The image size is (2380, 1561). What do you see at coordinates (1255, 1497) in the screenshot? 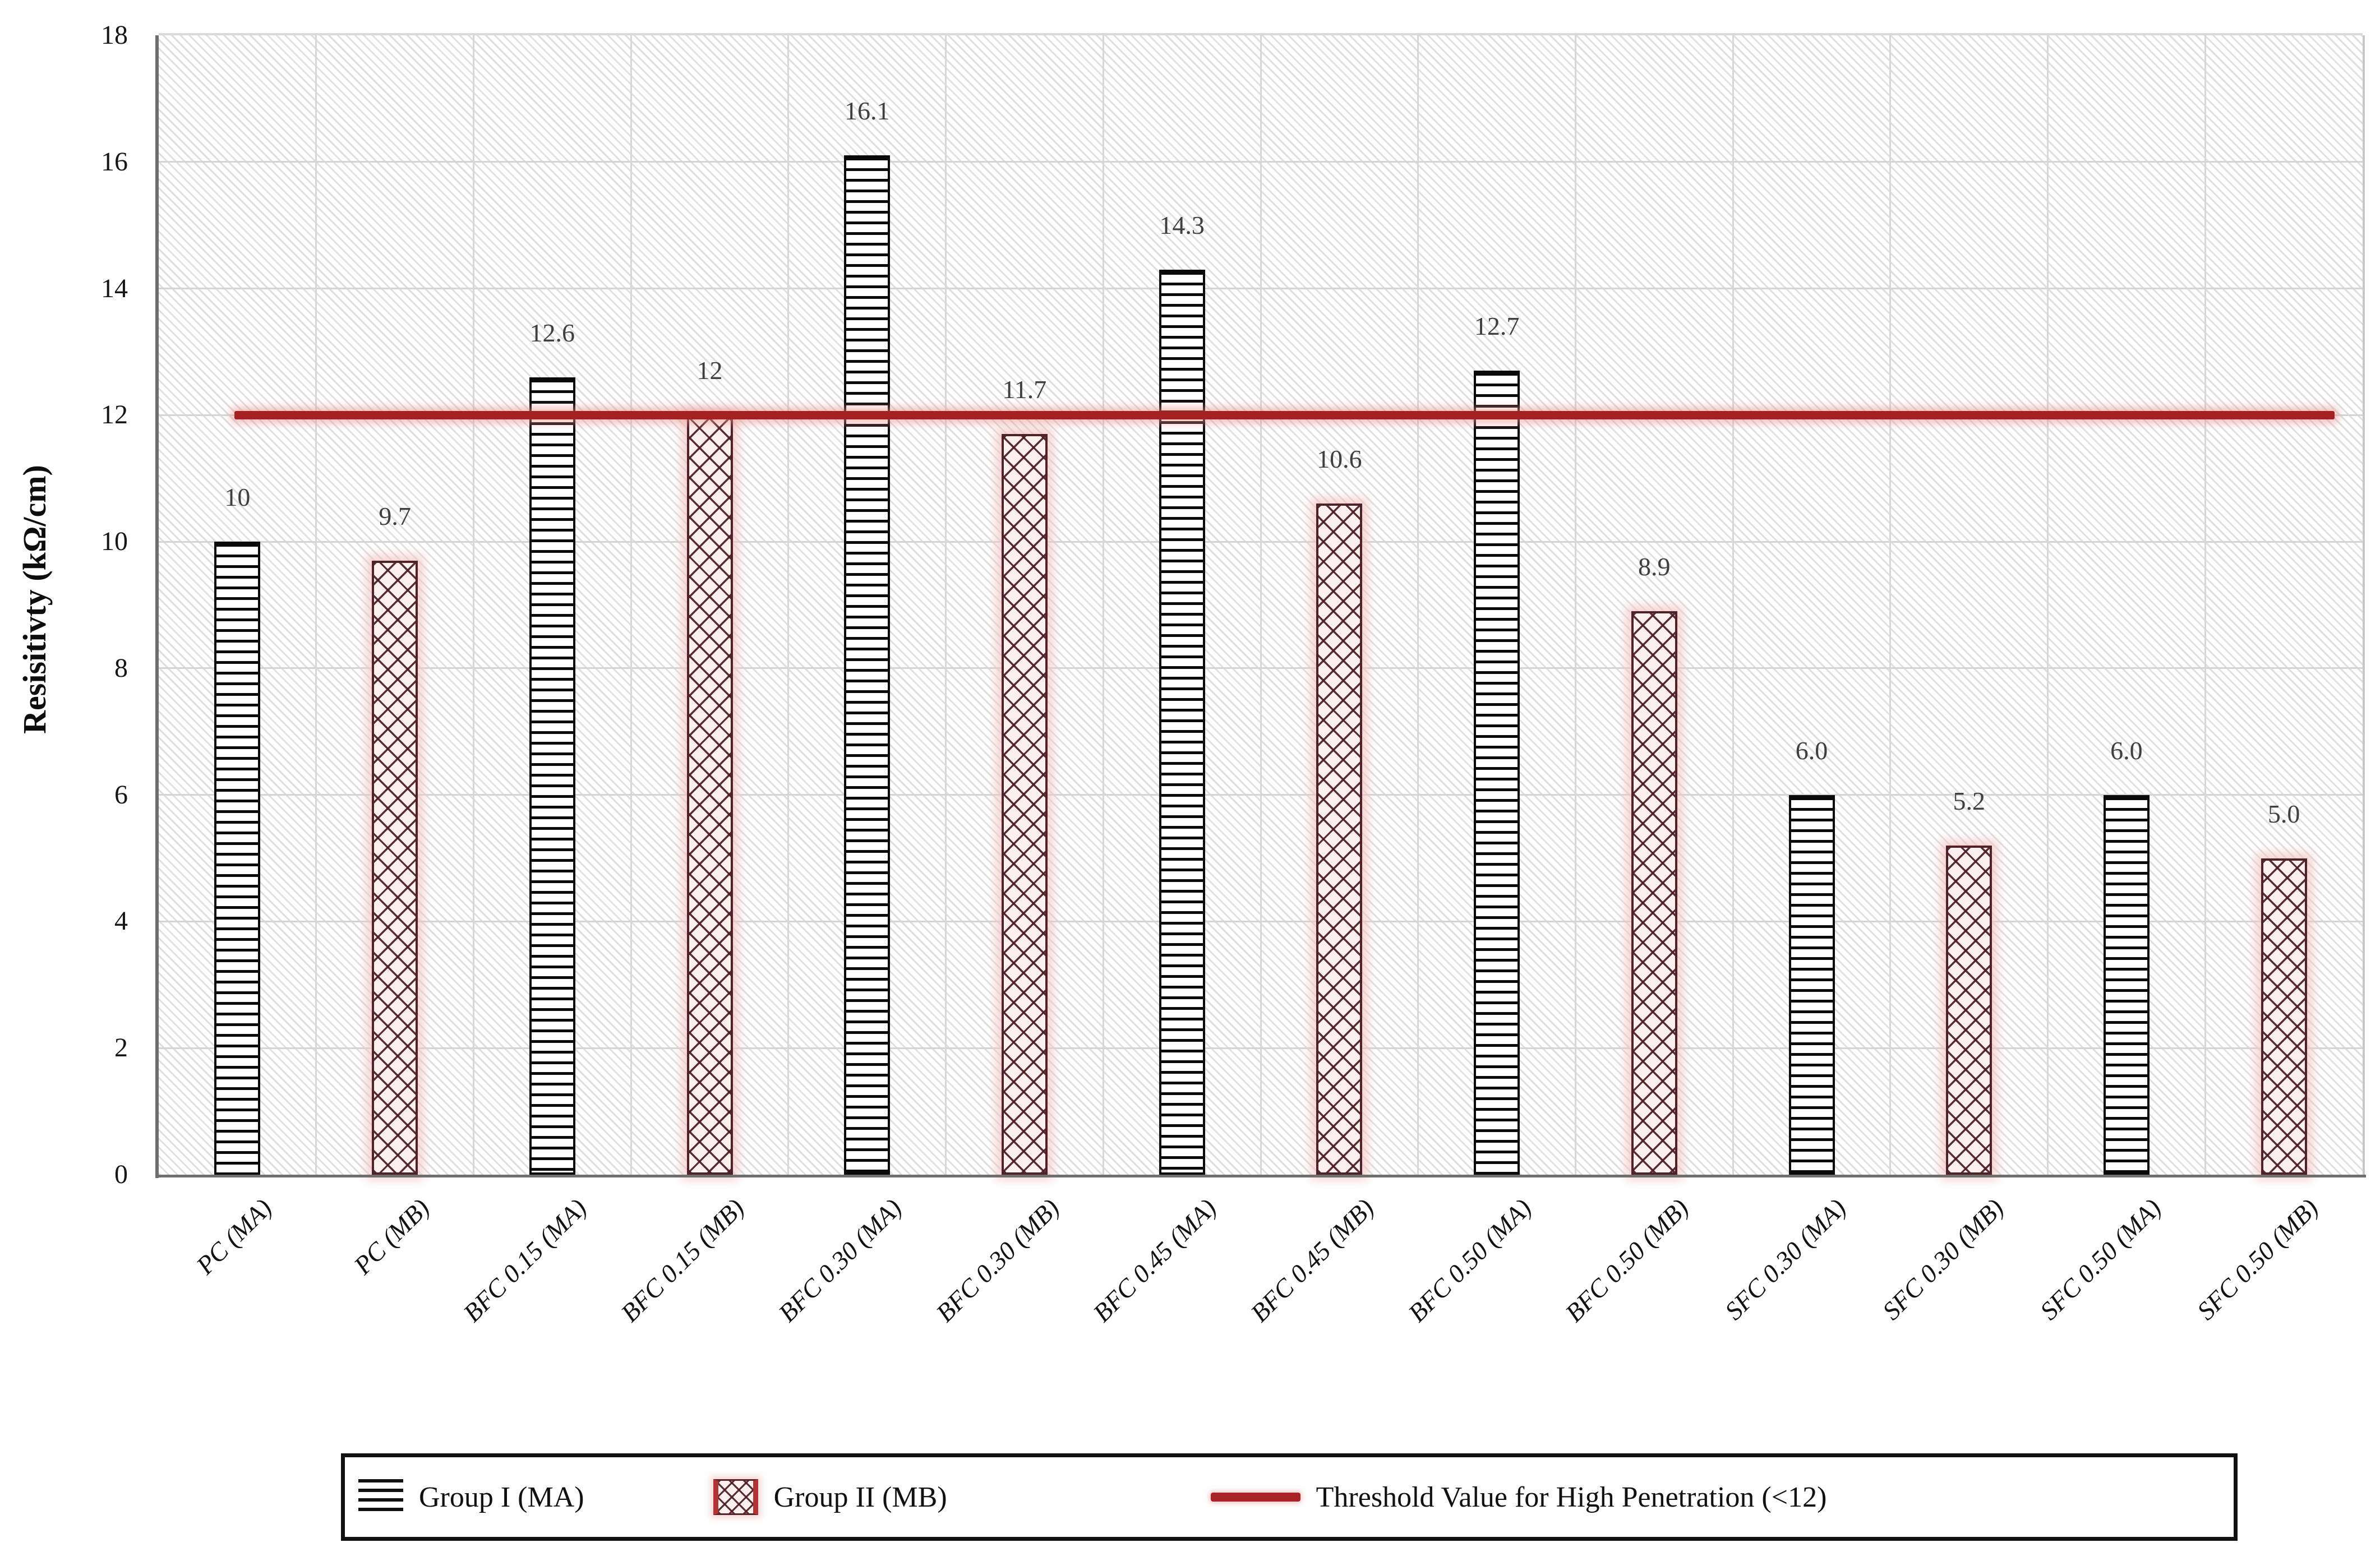
I see `threshold-line-swatch-icon` at bounding box center [1255, 1497].